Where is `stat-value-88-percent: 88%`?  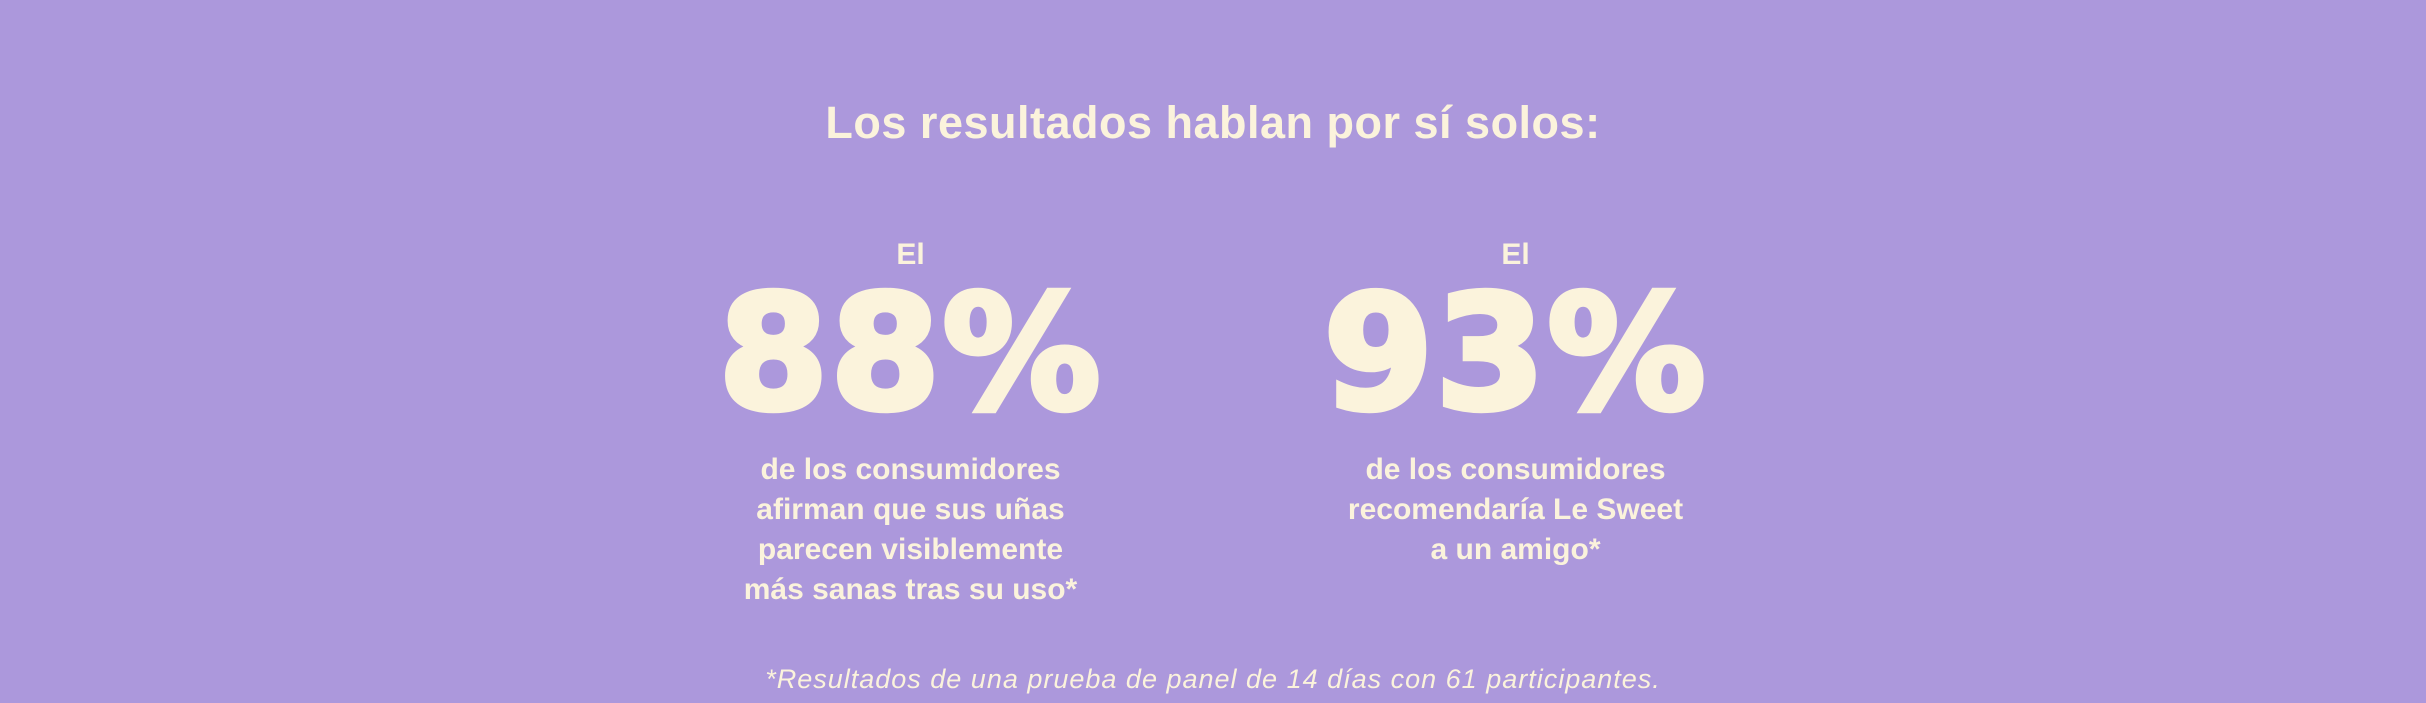
stat-value-88-percent: 88% is located at coordinates (909, 354).